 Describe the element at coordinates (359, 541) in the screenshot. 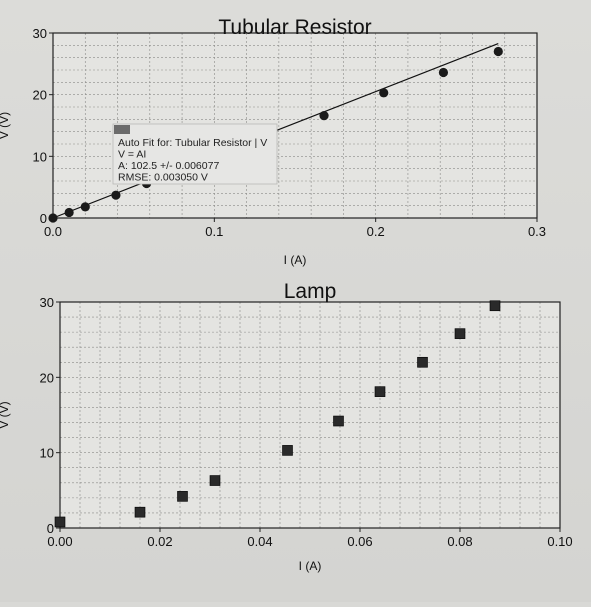

I see `x-tick-label: 0.06` at that location.